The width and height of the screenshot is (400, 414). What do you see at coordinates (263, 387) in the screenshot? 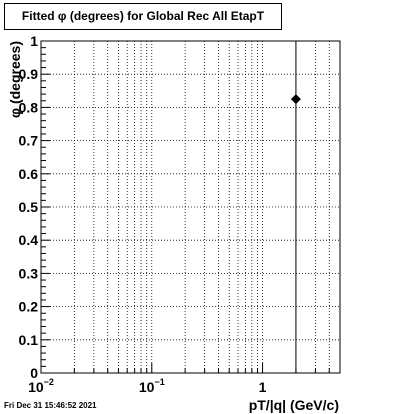
I see `x-tick-label: 1` at bounding box center [263, 387].